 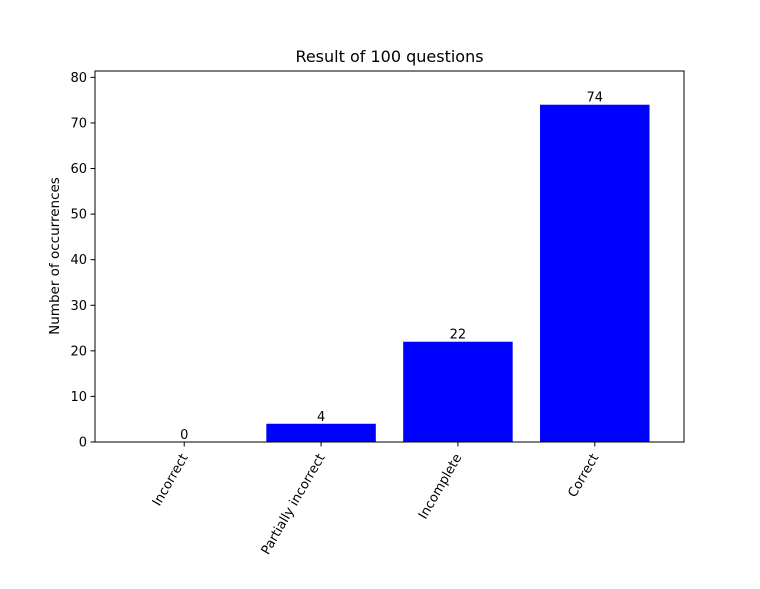 What do you see at coordinates (78, 260) in the screenshot?
I see `y-tick-label: 40` at bounding box center [78, 260].